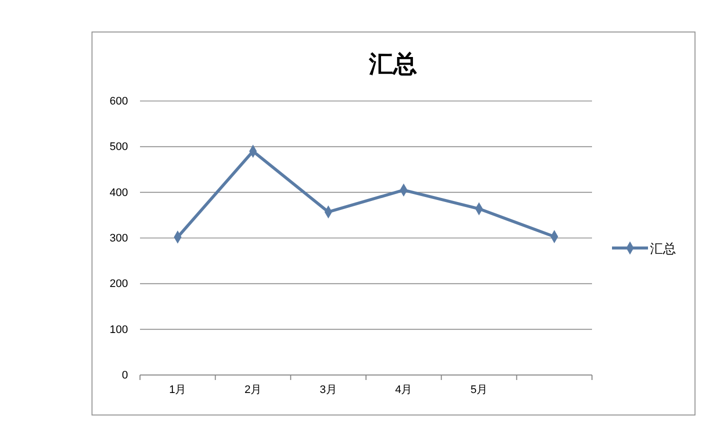 The height and width of the screenshot is (437, 720). Describe the element at coordinates (253, 390) in the screenshot. I see `x-tick-label: 2月` at that location.